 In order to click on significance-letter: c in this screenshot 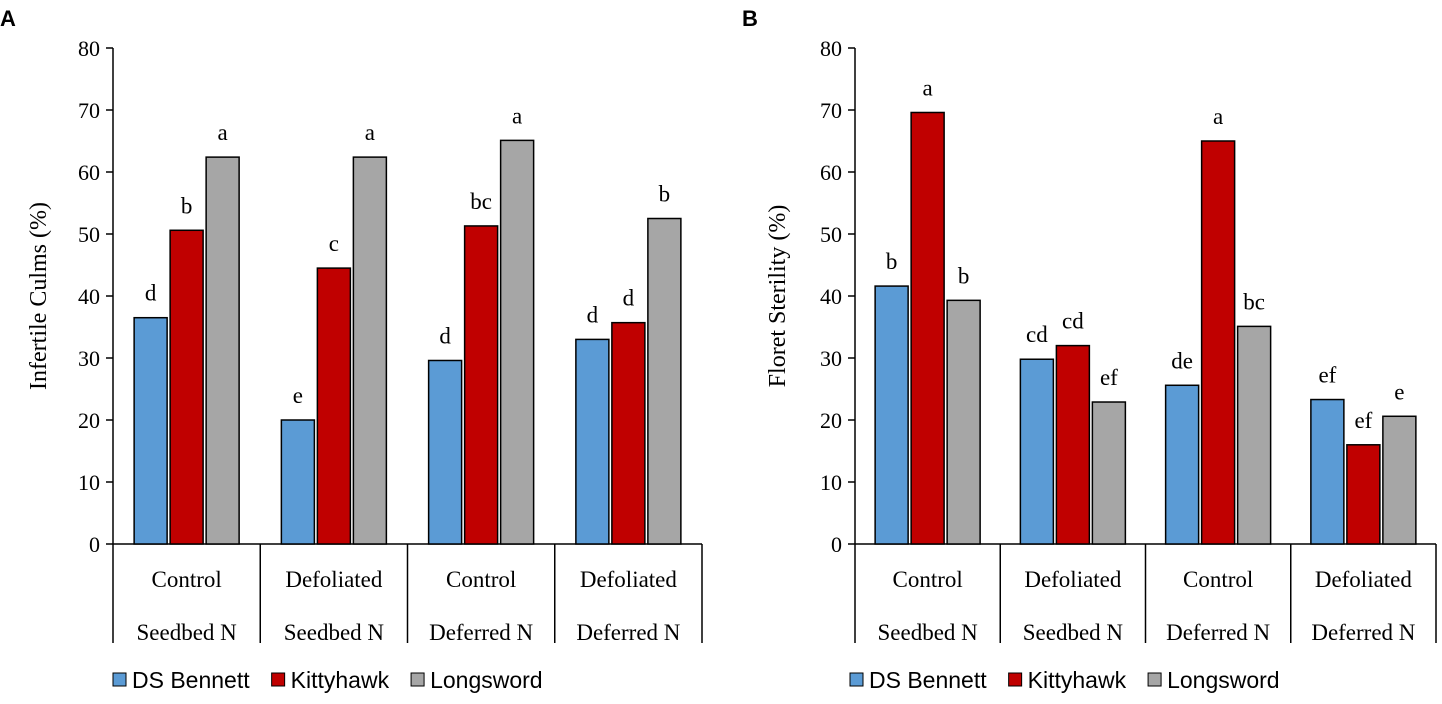, I will do `click(334, 243)`.